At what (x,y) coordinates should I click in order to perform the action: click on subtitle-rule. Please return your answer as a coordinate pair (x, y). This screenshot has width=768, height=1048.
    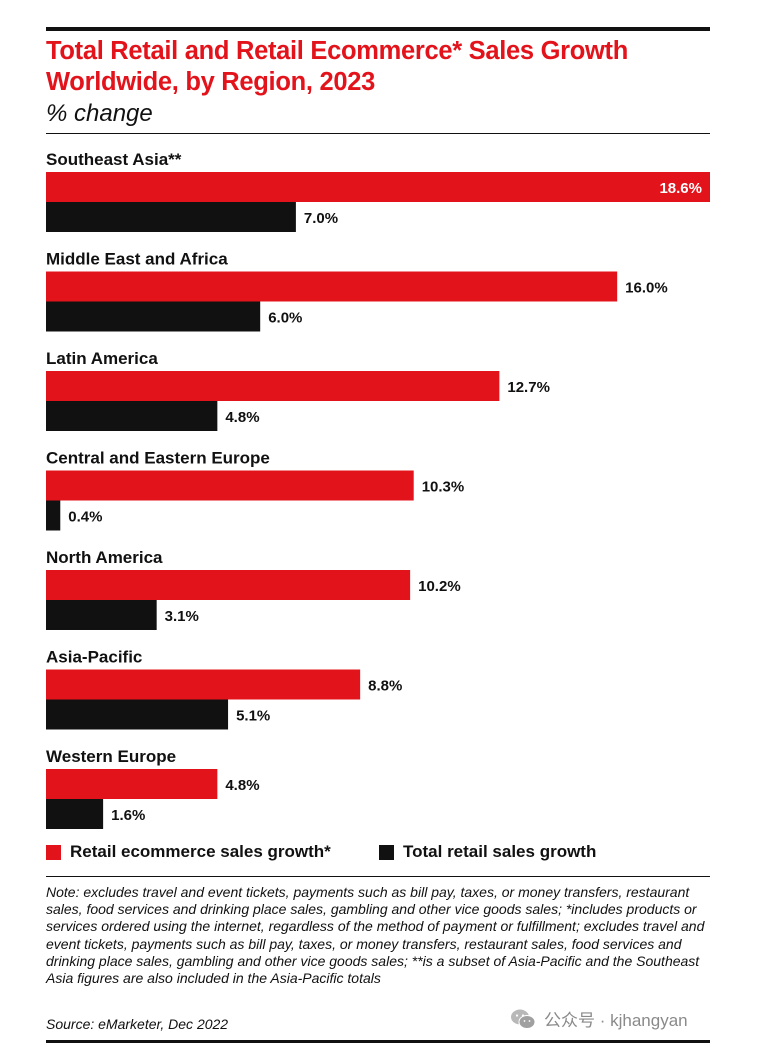
    Looking at the image, I should click on (378, 133).